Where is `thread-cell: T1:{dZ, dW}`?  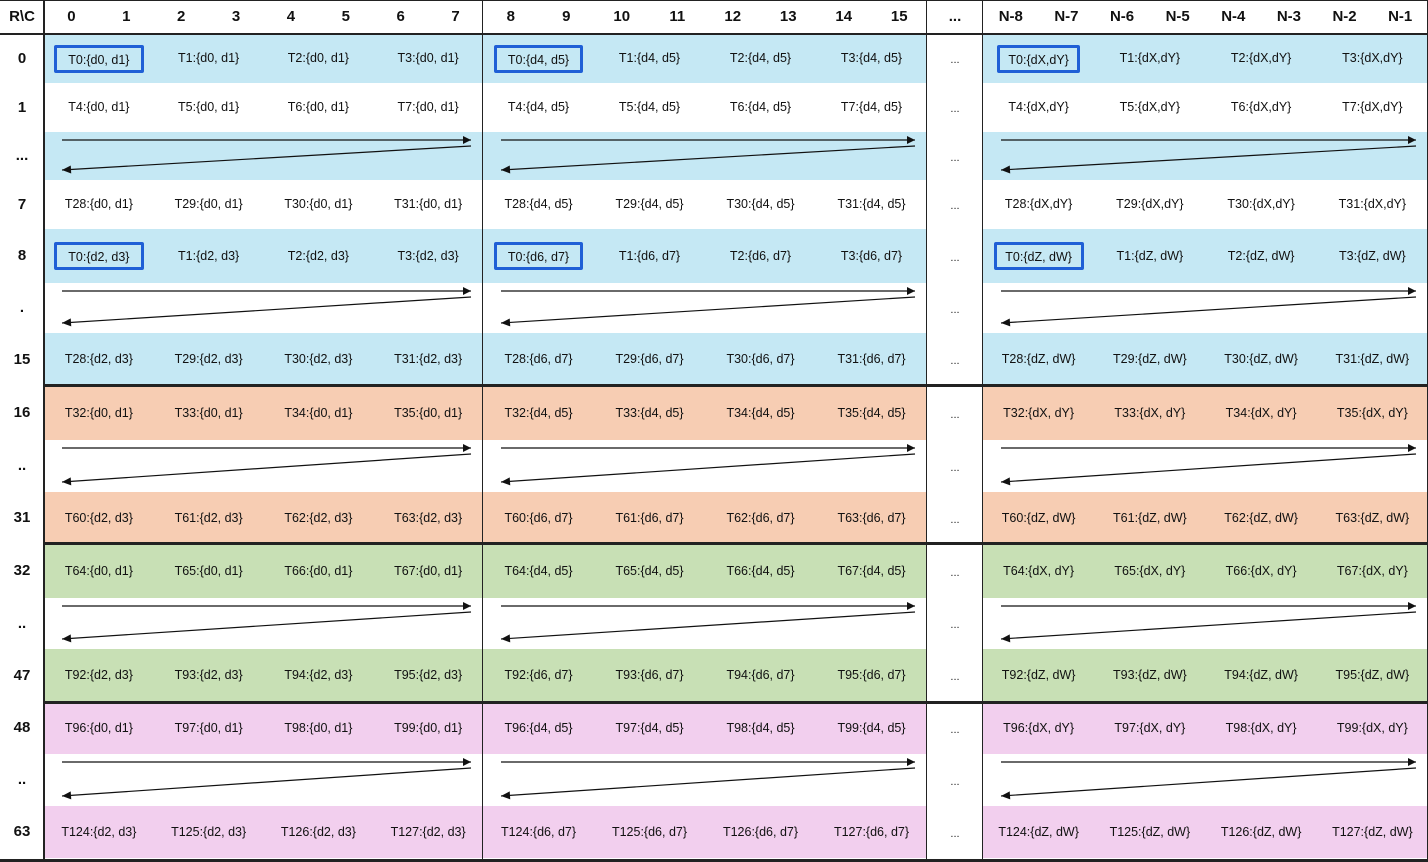 thread-cell: T1:{dZ, dW} is located at coordinates (1150, 256).